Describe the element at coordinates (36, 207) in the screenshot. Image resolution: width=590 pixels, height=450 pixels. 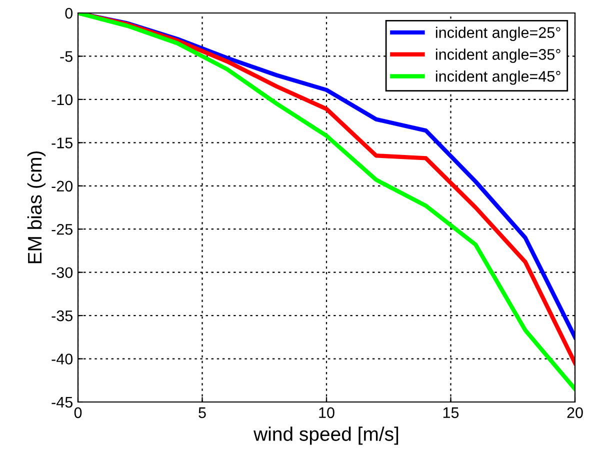
I see `y-axis-title: EM bias (cm)` at that location.